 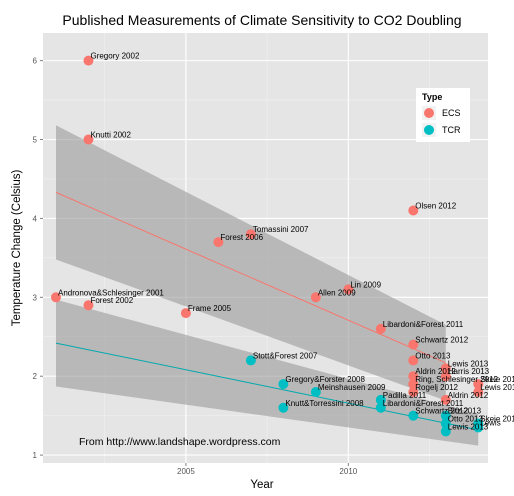 I want to click on point-label-ecs: Olsen 2012, so click(x=435, y=206).